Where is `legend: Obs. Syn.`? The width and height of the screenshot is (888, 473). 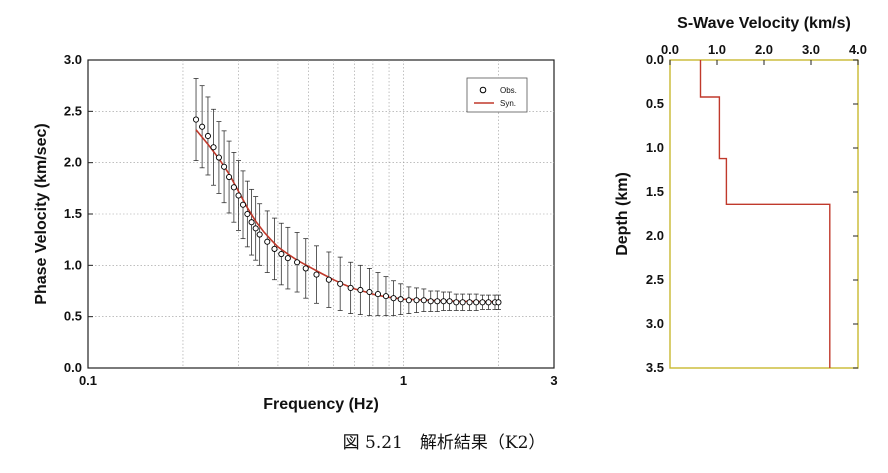
legend: Obs. Syn. is located at coordinates (497, 95).